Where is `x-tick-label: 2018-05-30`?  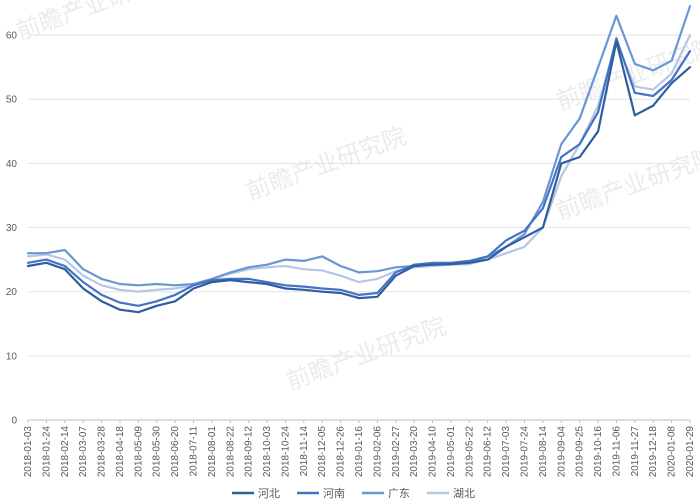
x-tick-label: 2018-05-30 is located at coordinates (157, 452).